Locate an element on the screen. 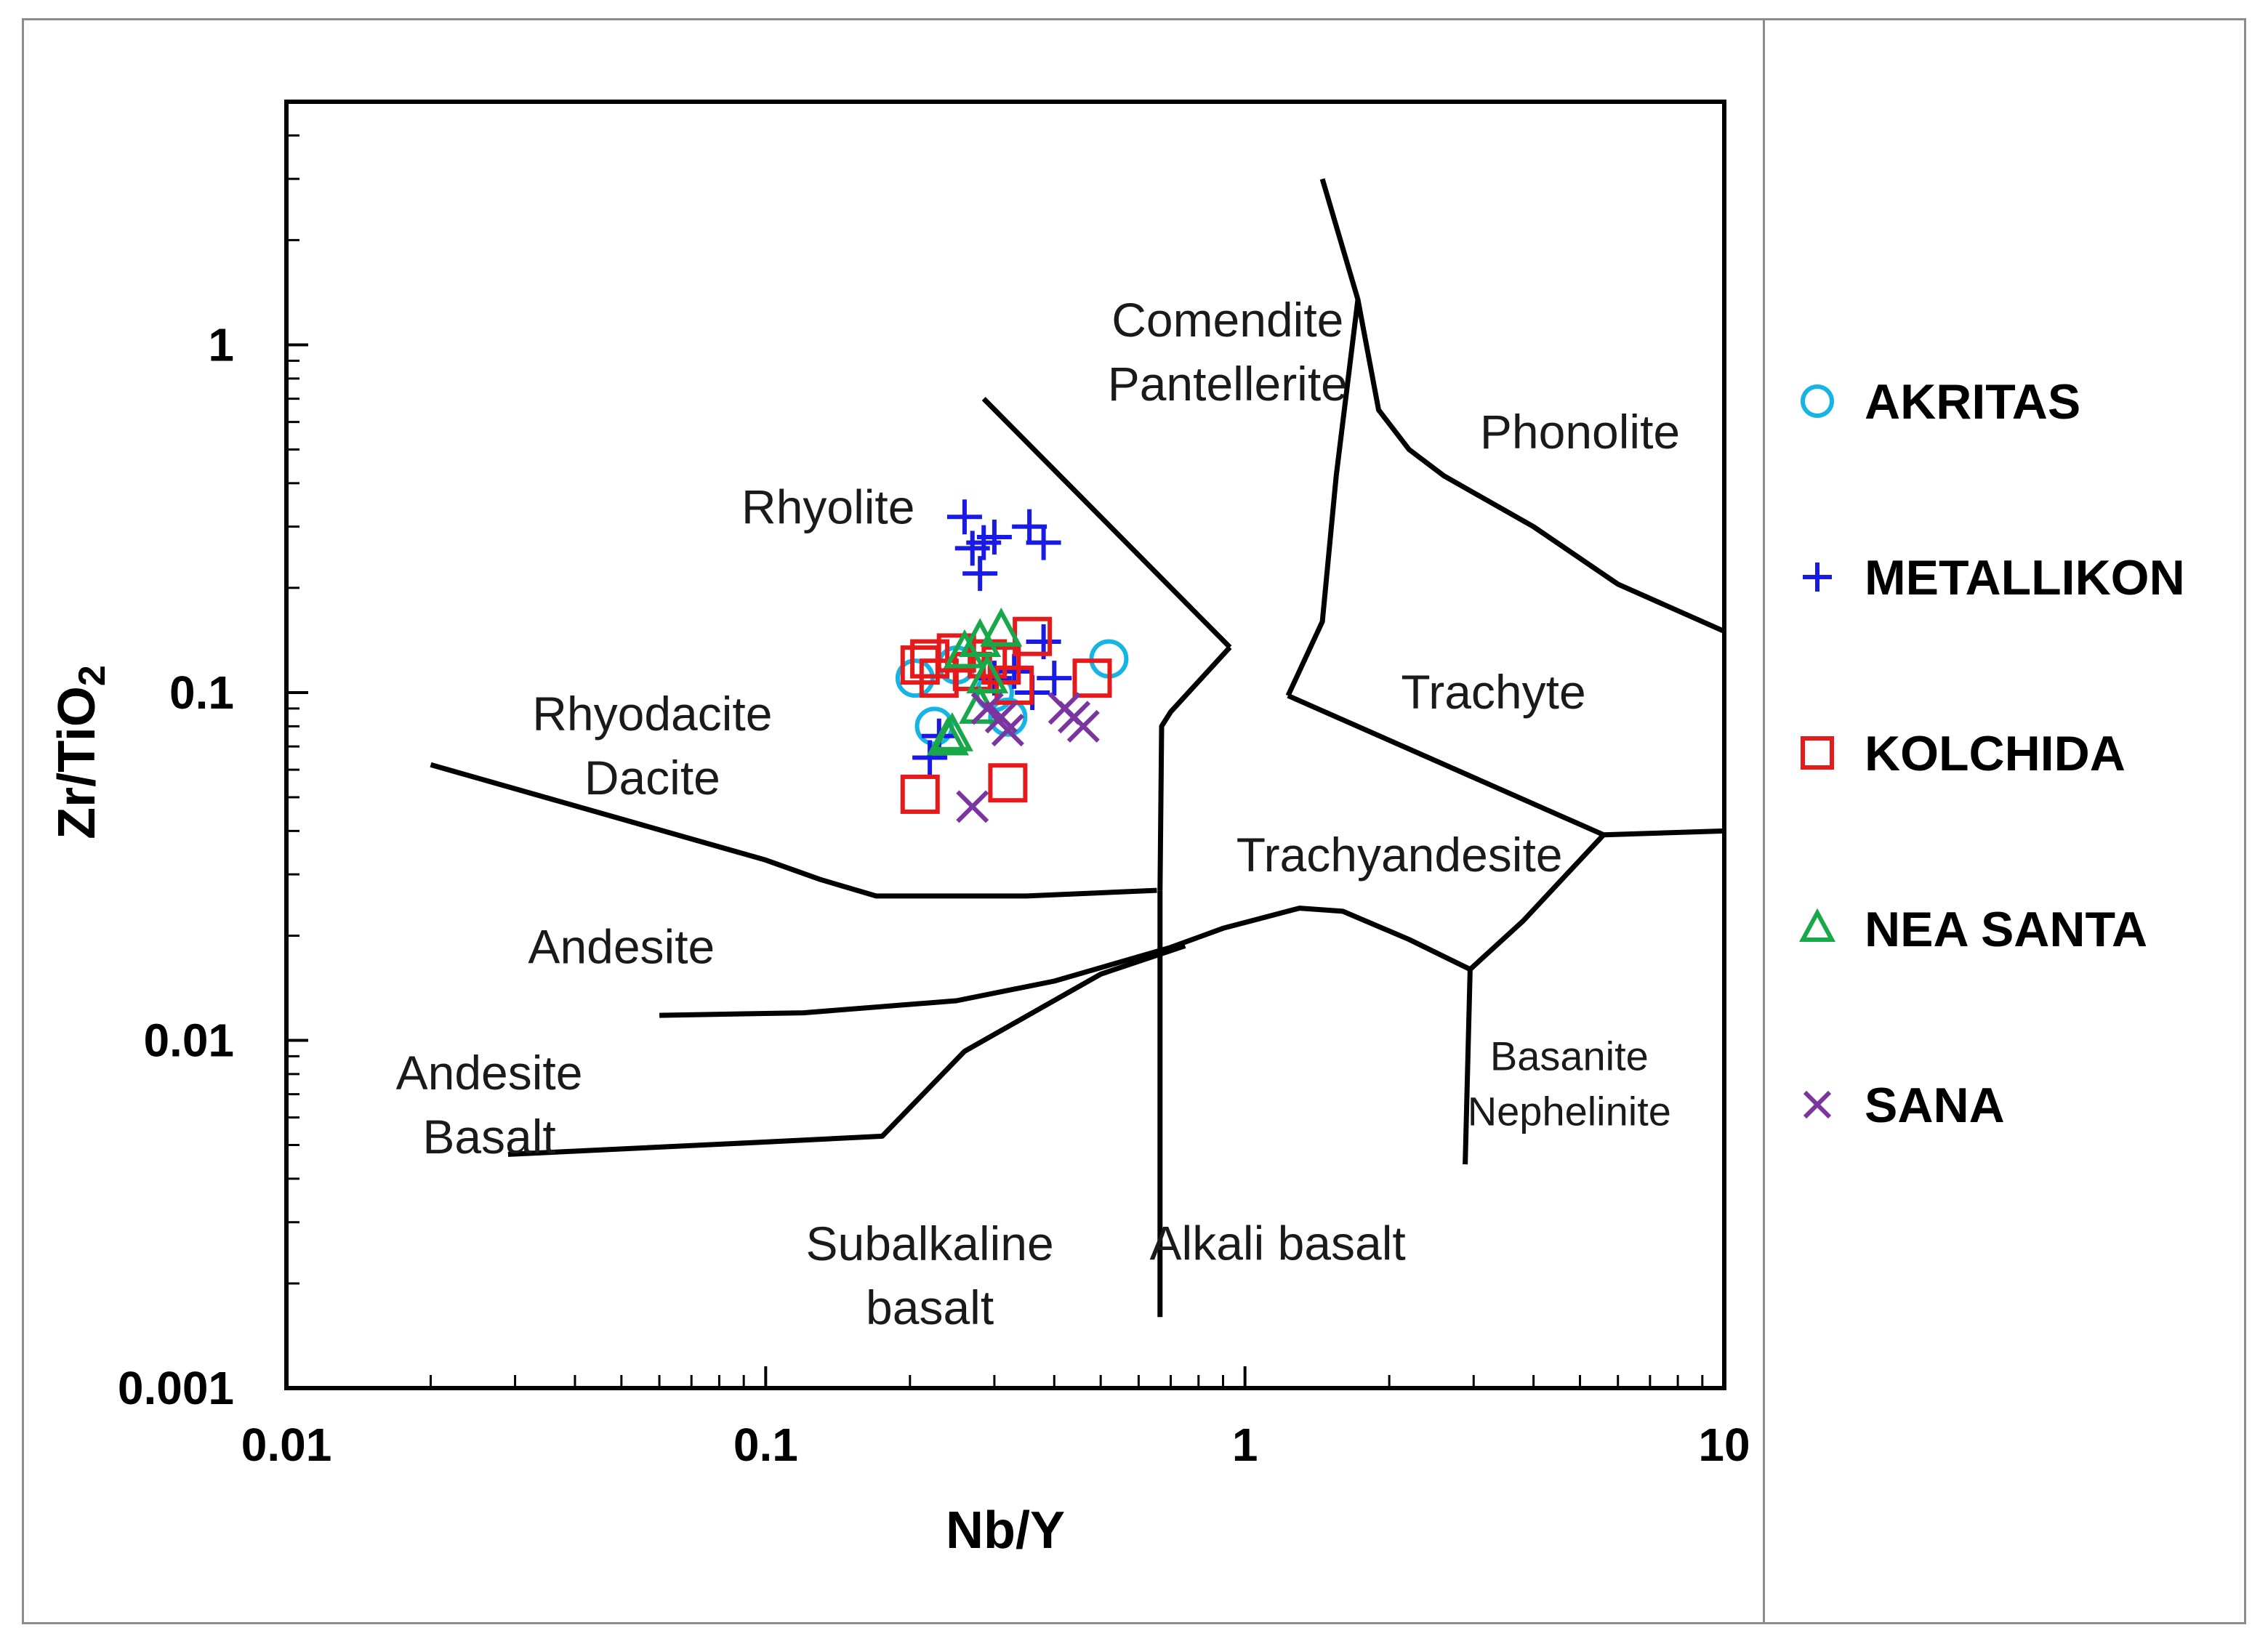 The image size is (2268, 1641). data-points is located at coordinates (1012, 661).